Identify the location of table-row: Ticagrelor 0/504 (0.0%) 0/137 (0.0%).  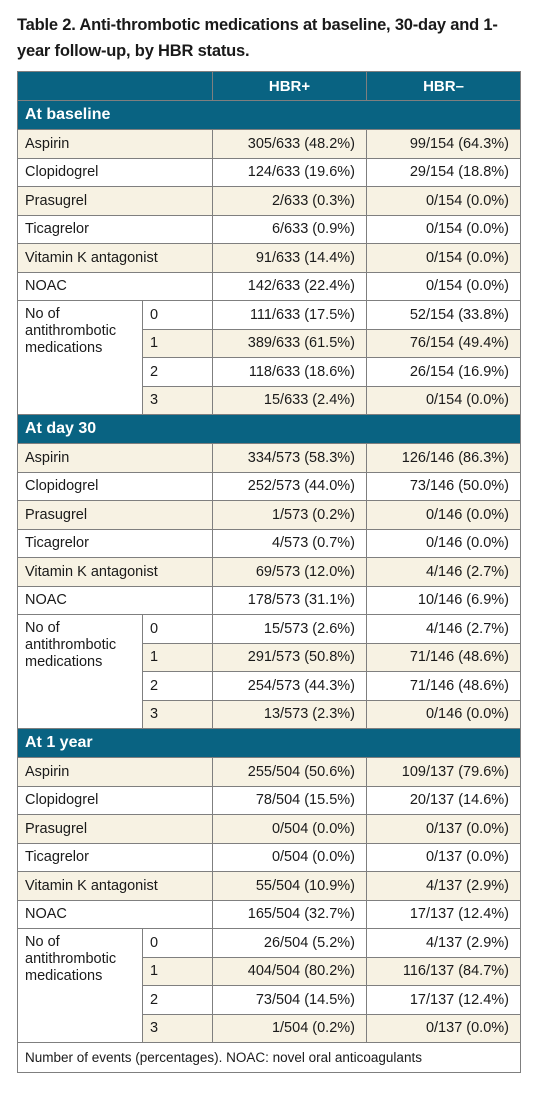
(269, 857).